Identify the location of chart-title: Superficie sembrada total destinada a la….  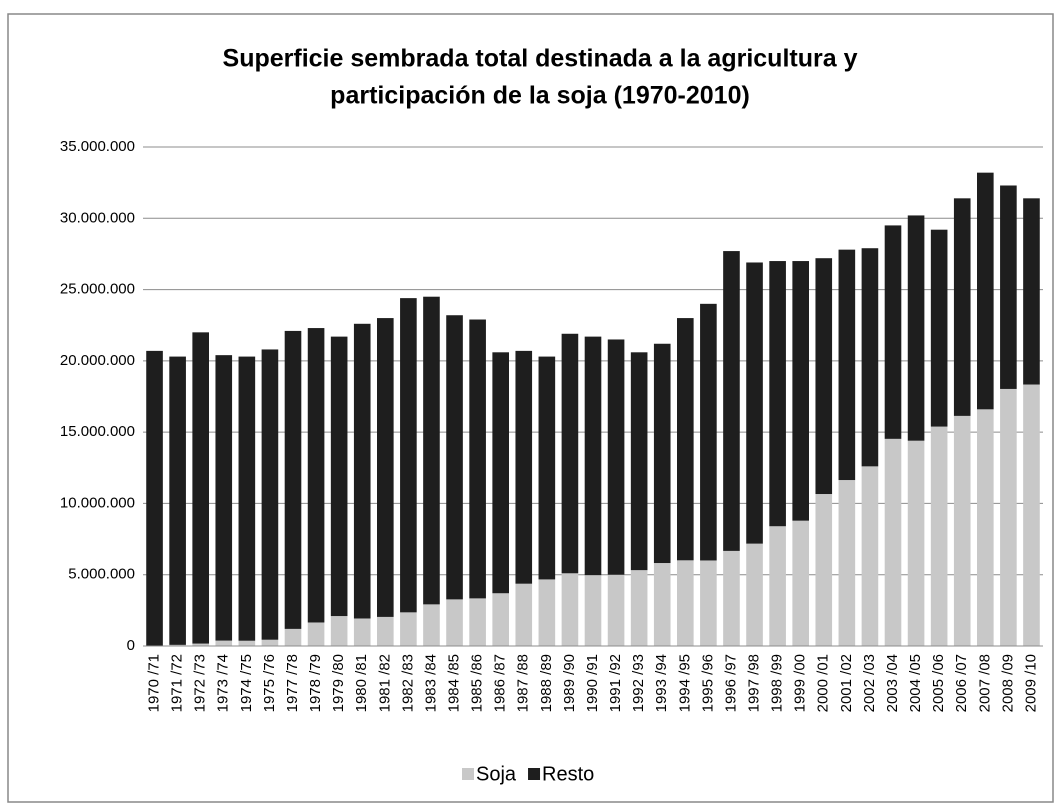
(540, 59).